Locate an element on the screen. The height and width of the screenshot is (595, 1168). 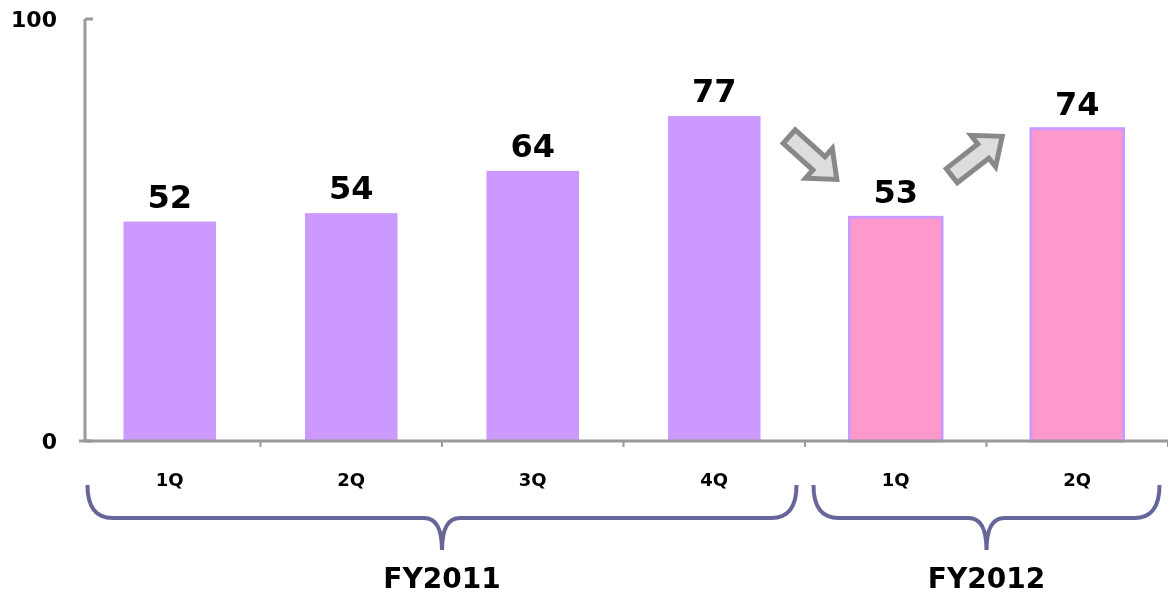
data-label: 54 is located at coordinates (351, 188).